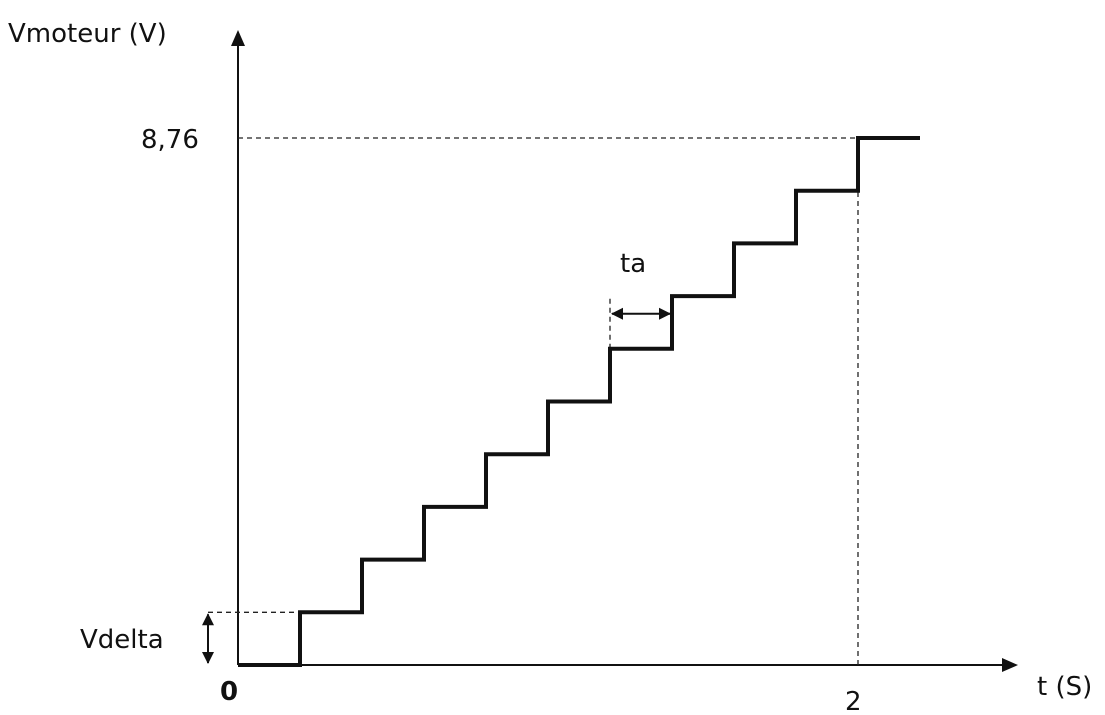  Describe the element at coordinates (1064, 687) in the screenshot. I see `x-axis-label: t (S)` at that location.